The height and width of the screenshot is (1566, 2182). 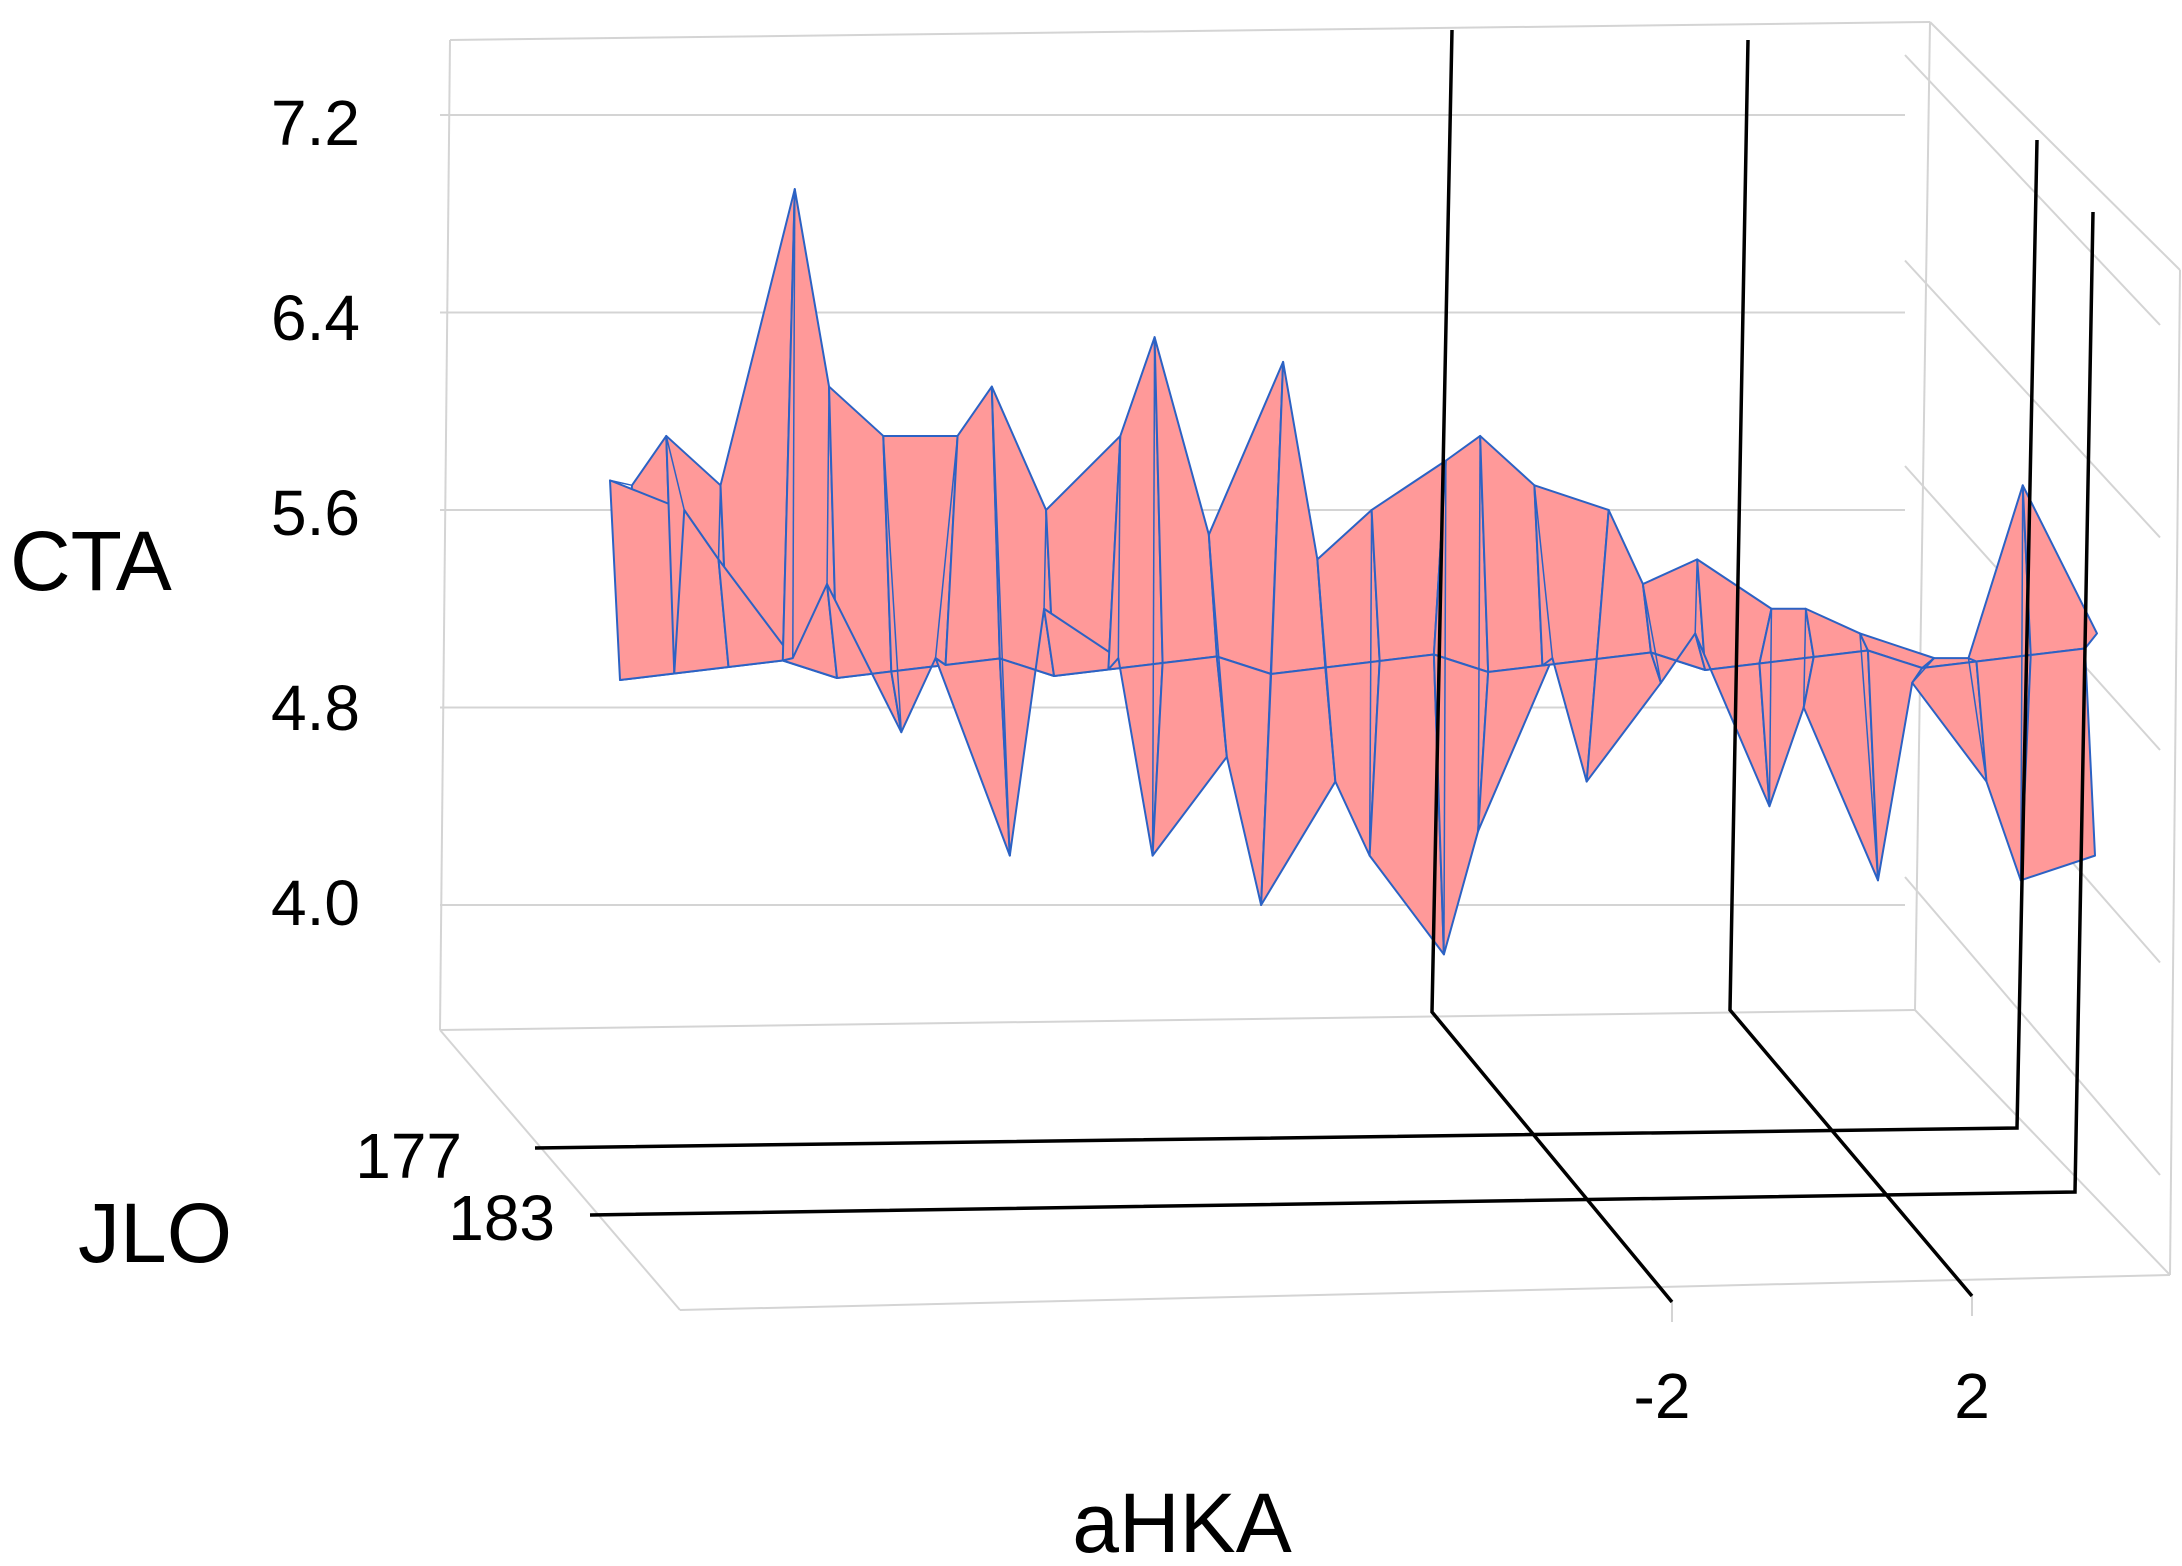 What do you see at coordinates (560, 1170) in the screenshot?
I see `box-left-floor-edge` at bounding box center [560, 1170].